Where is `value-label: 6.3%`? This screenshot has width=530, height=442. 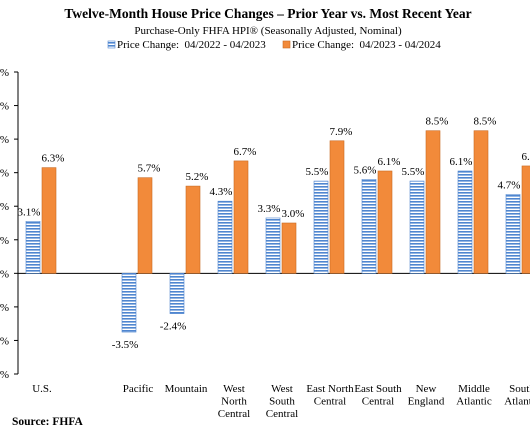
value-label: 6.3% is located at coordinates (53, 159).